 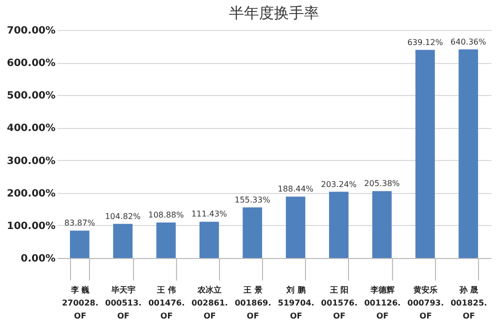 What do you see at coordinates (425, 42) in the screenshot?
I see `data-label: 639.12%` at bounding box center [425, 42].